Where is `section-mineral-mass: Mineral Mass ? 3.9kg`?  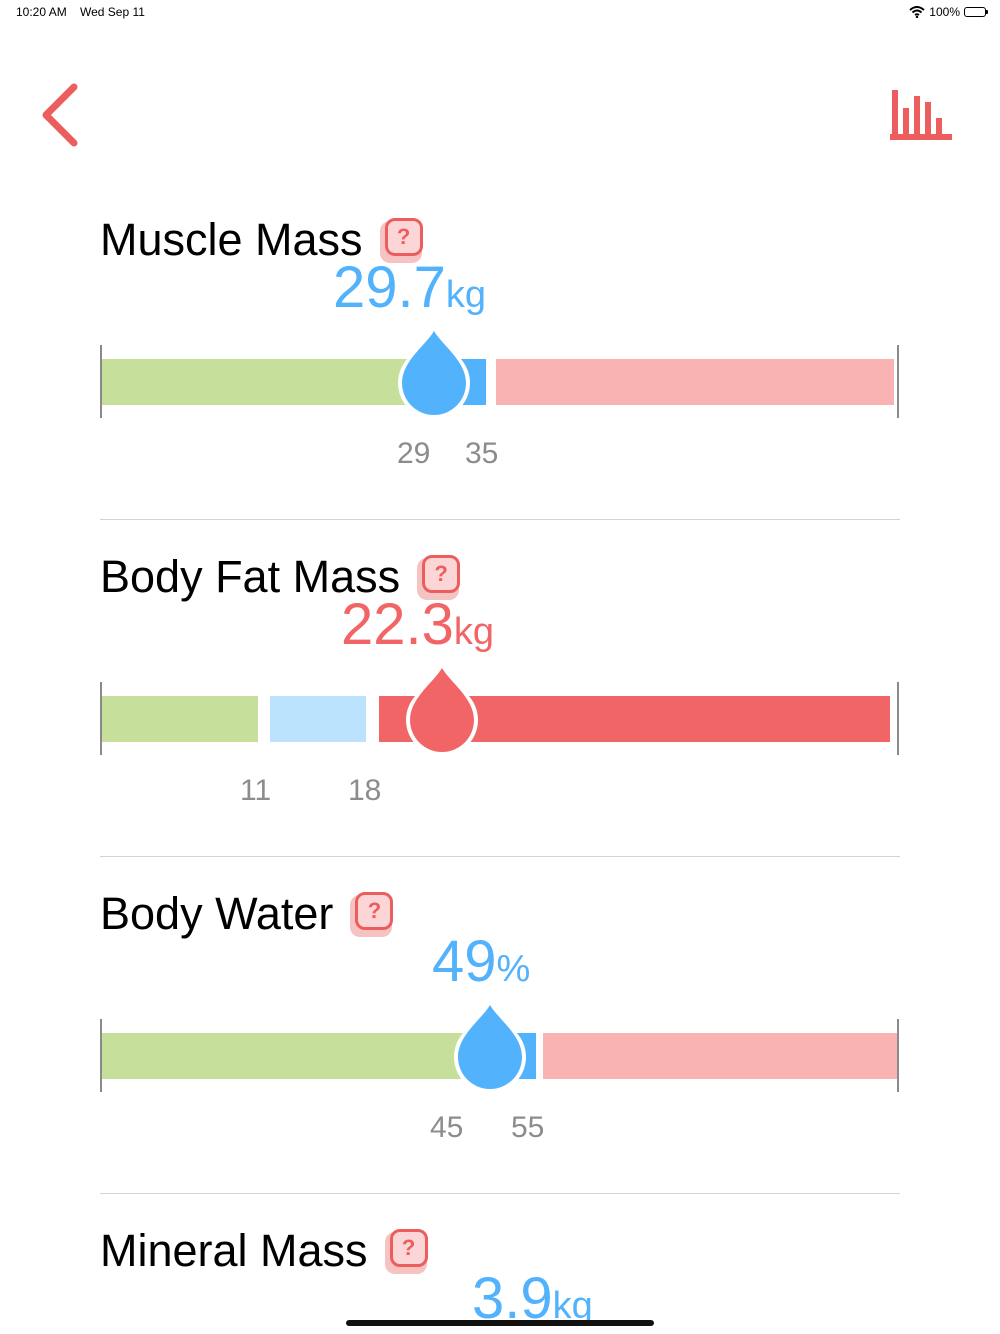
section-mineral-mass: Mineral Mass ? 3.9kg is located at coordinates (500, 1277).